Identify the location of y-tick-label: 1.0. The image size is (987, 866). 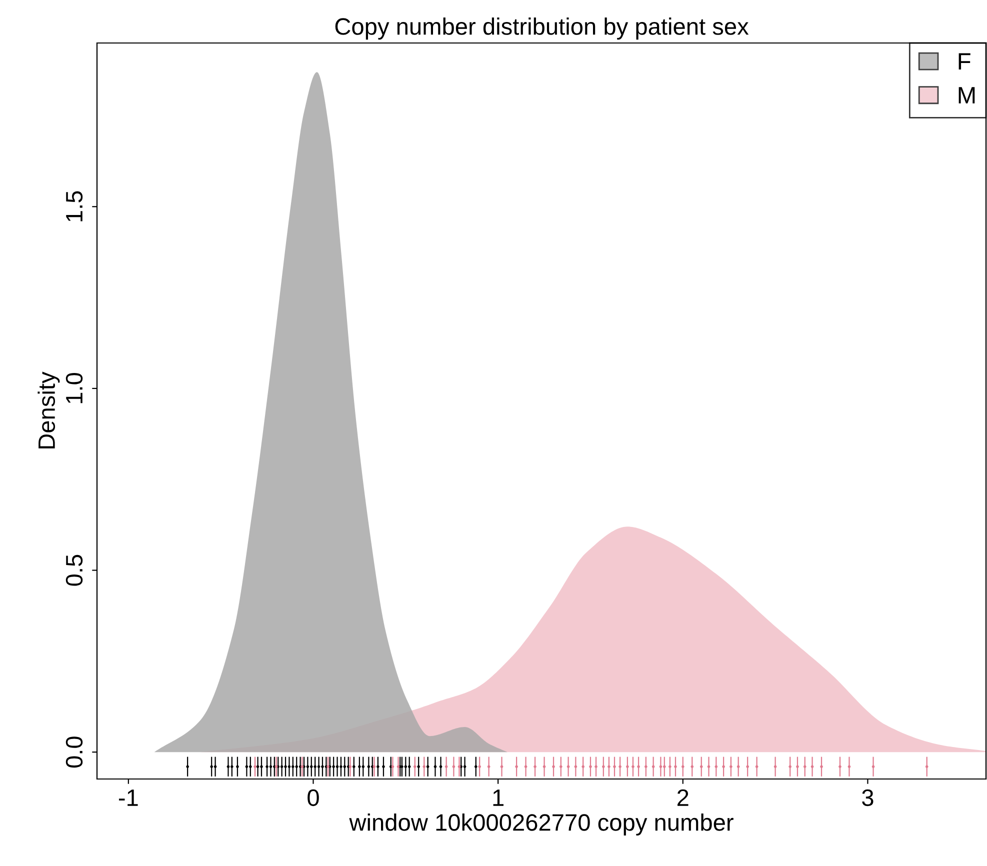
(74, 388).